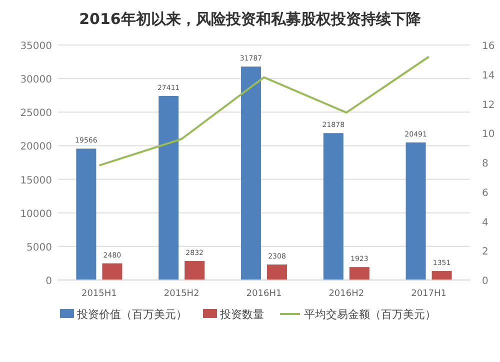  Describe the element at coordinates (485, 281) in the screenshot. I see `y2-tick-label: 0` at that location.